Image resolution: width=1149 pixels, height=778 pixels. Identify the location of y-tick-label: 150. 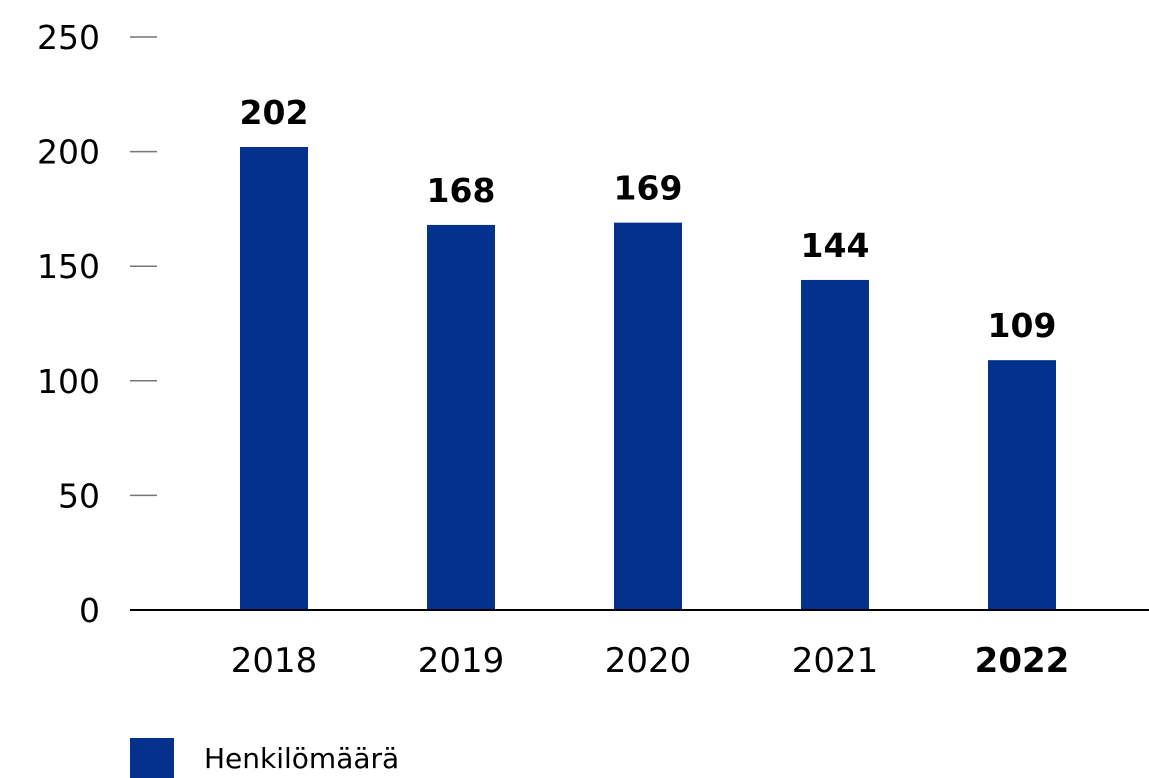
(68, 266).